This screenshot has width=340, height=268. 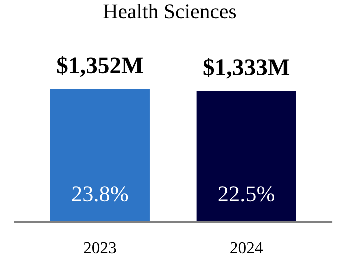 What do you see at coordinates (247, 68) in the screenshot?
I see `data-label: $1,333M` at bounding box center [247, 68].